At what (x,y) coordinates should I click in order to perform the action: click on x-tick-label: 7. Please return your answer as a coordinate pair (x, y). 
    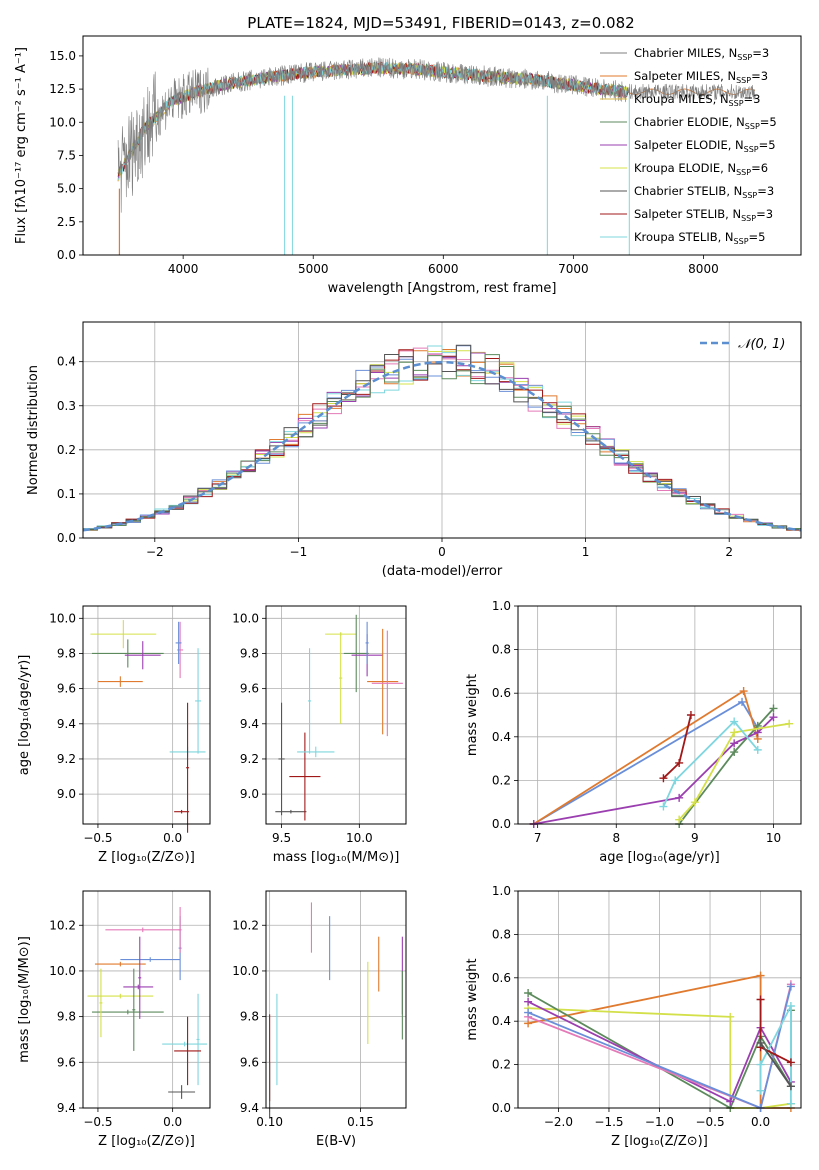
    Looking at the image, I should click on (538, 838).